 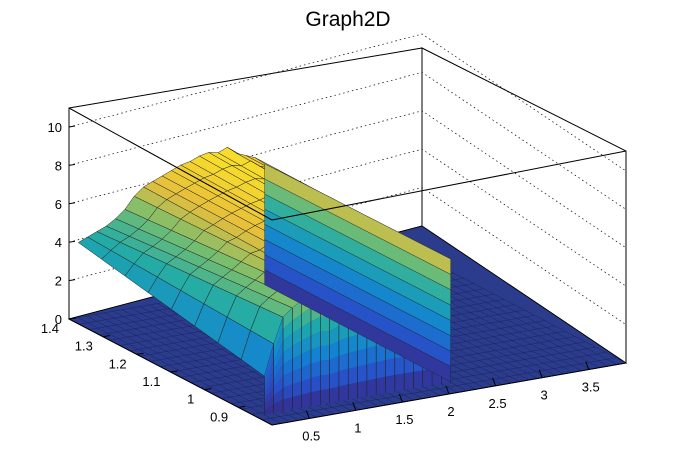 What do you see at coordinates (58, 204) in the screenshot?
I see `z-tick-label: 6` at bounding box center [58, 204].